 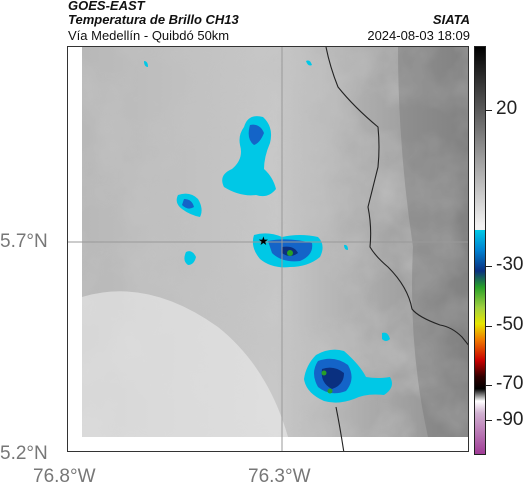 I want to click on lat-tick-5-2: 5.2°N, so click(x=24, y=453).